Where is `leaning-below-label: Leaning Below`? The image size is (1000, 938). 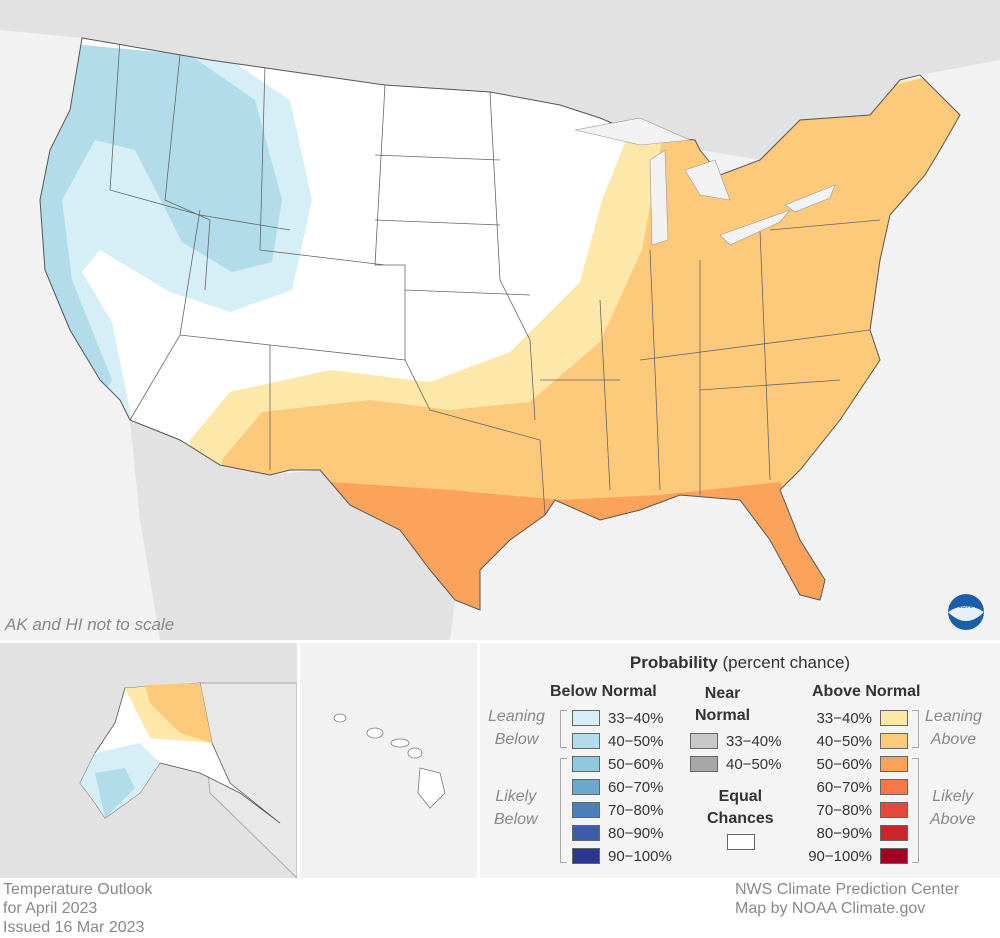
leaning-below-label: Leaning Below is located at coordinates (516, 728).